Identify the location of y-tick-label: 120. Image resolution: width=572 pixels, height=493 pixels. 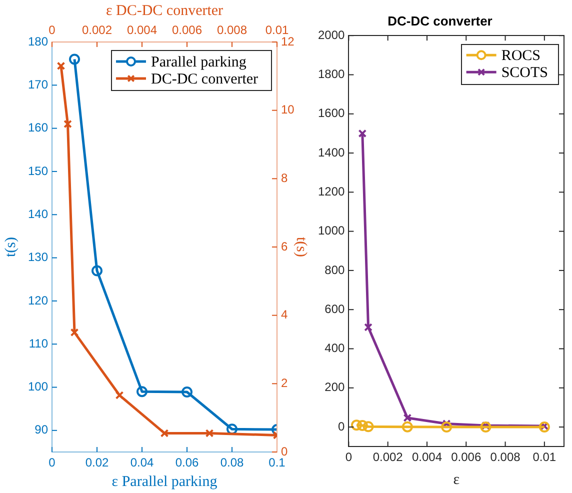
(38, 300).